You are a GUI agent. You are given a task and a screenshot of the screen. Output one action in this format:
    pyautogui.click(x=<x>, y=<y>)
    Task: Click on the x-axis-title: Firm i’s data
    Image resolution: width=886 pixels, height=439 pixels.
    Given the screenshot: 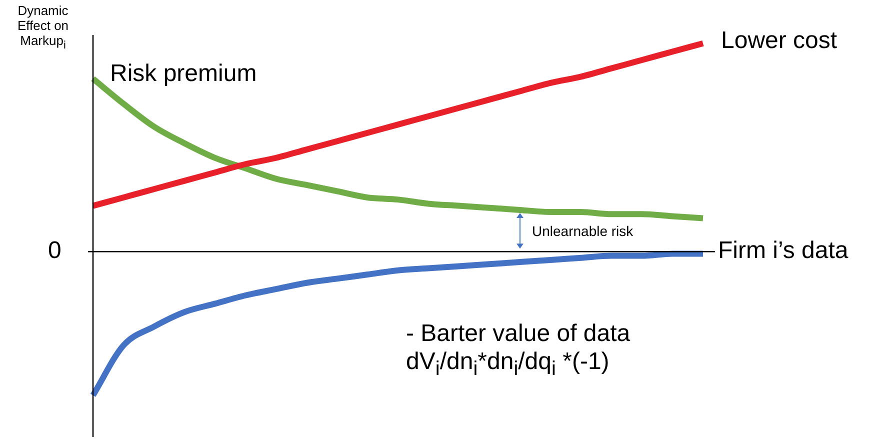 What is the action you would take?
    pyautogui.click(x=783, y=250)
    